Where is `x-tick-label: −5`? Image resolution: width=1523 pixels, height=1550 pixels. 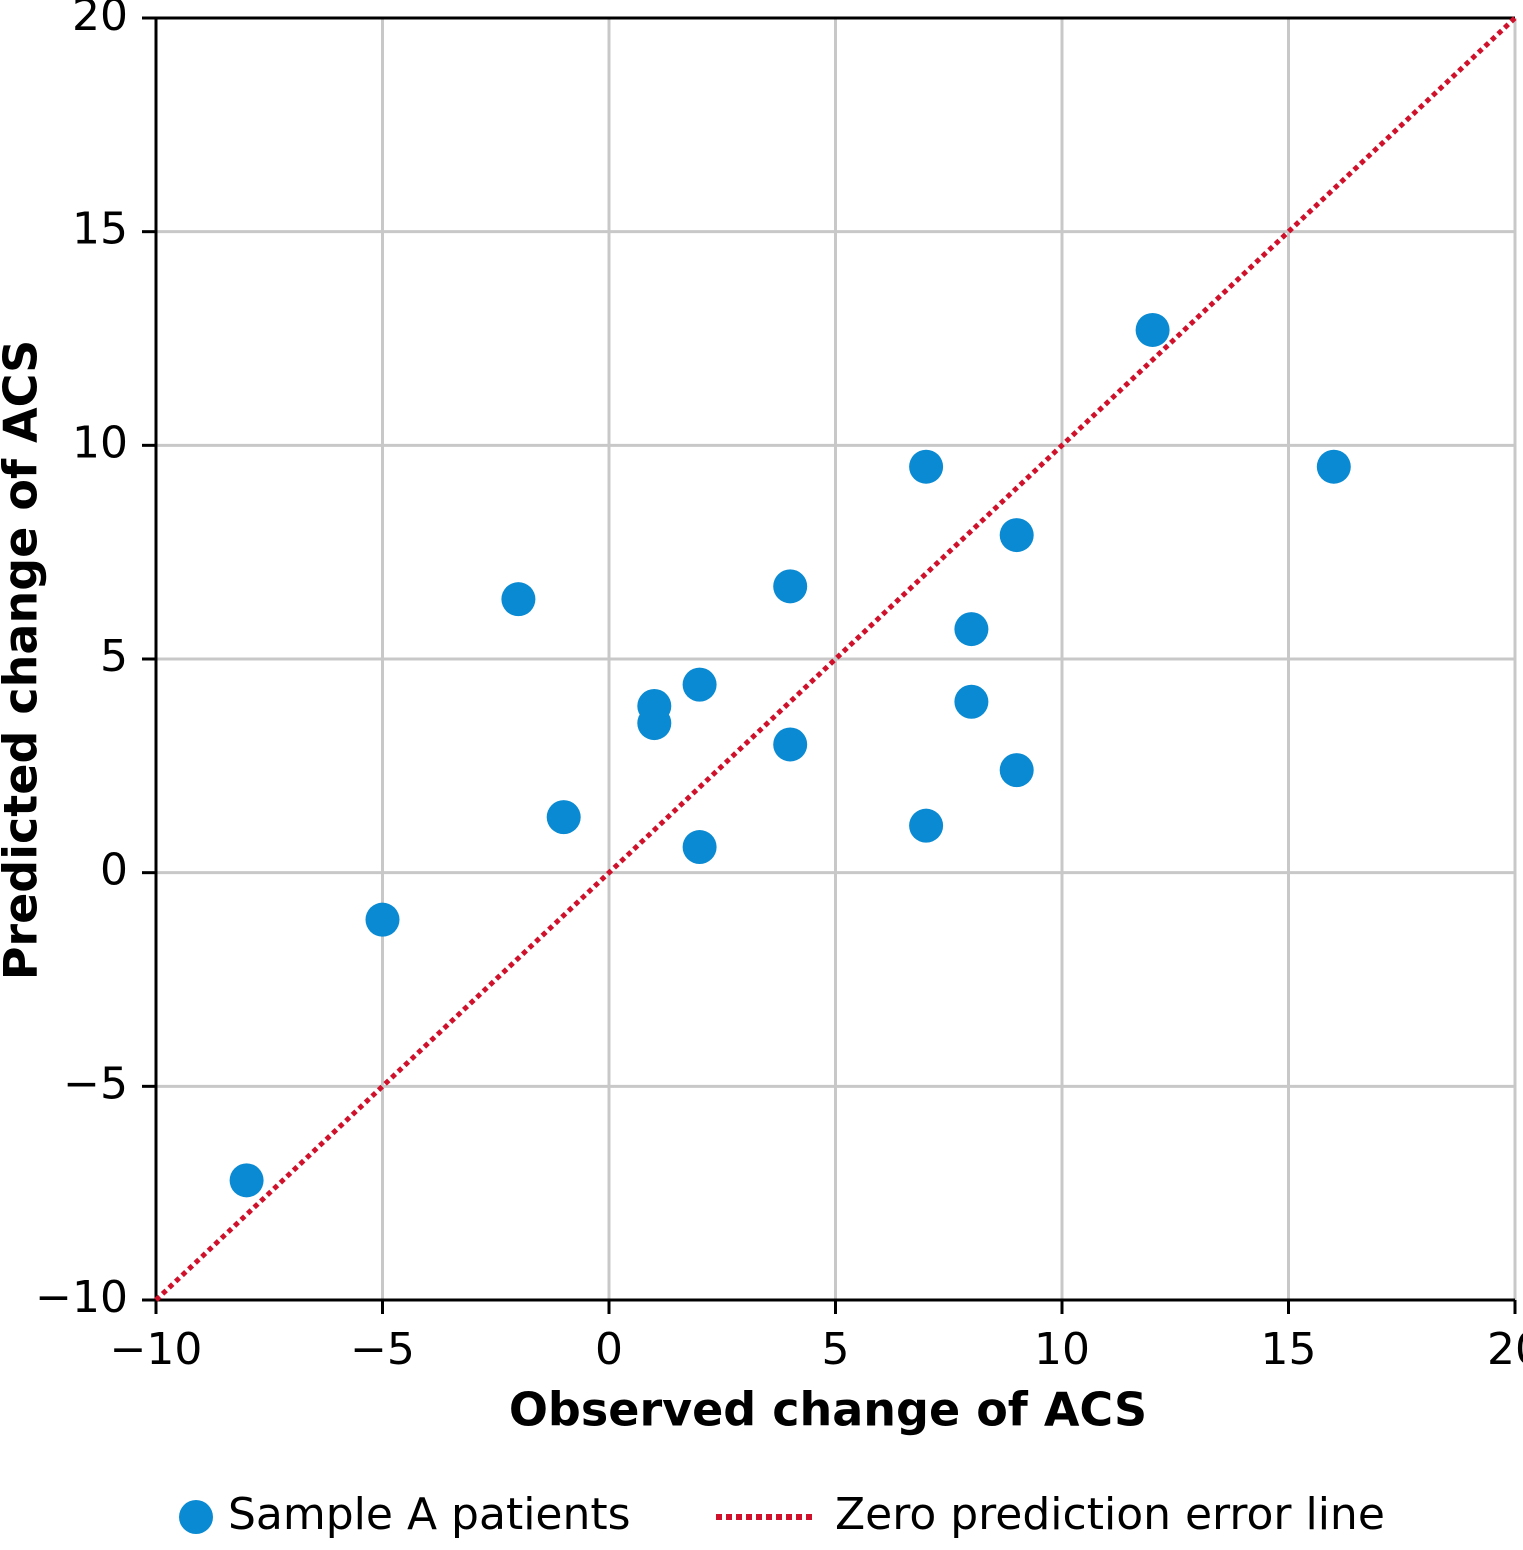
x-tick-label: −5 is located at coordinates (382, 1349).